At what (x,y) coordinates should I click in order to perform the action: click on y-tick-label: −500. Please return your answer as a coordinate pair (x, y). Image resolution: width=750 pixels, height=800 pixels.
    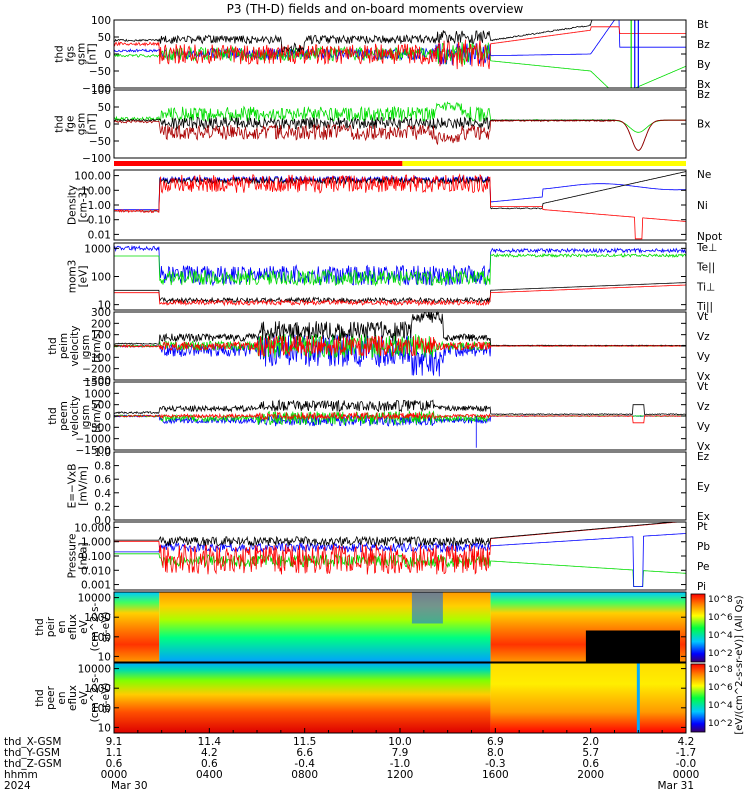
    Looking at the image, I should click on (96, 428).